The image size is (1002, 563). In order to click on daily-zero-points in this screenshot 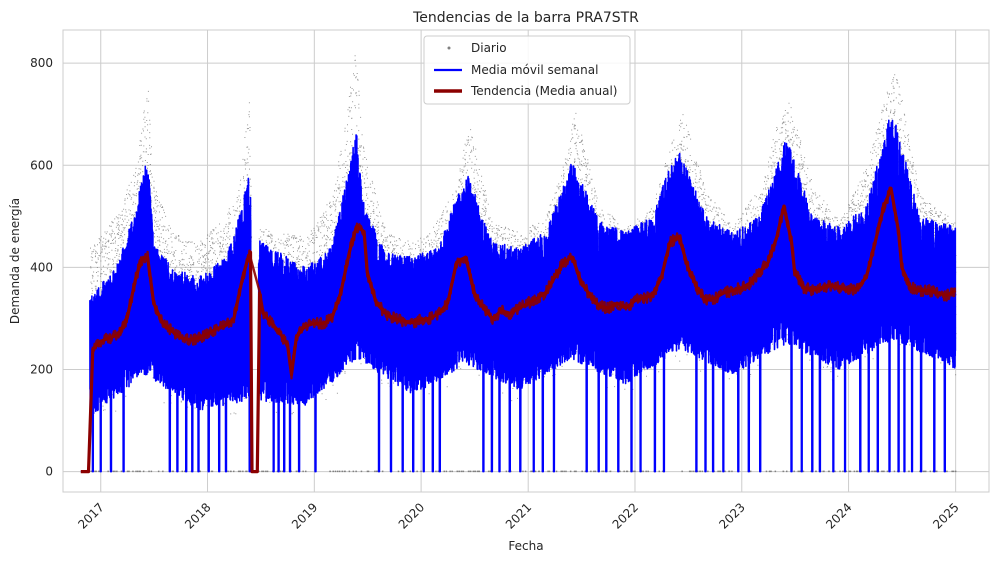, I will do `click(523, 471)`.